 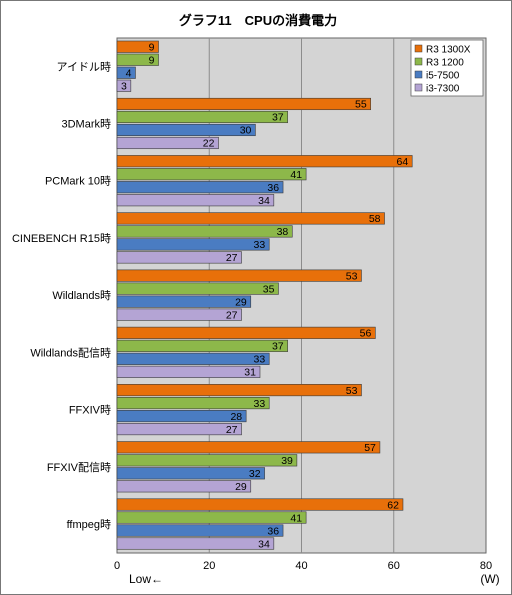 I want to click on bar-value-label: 3, so click(x=124, y=87).